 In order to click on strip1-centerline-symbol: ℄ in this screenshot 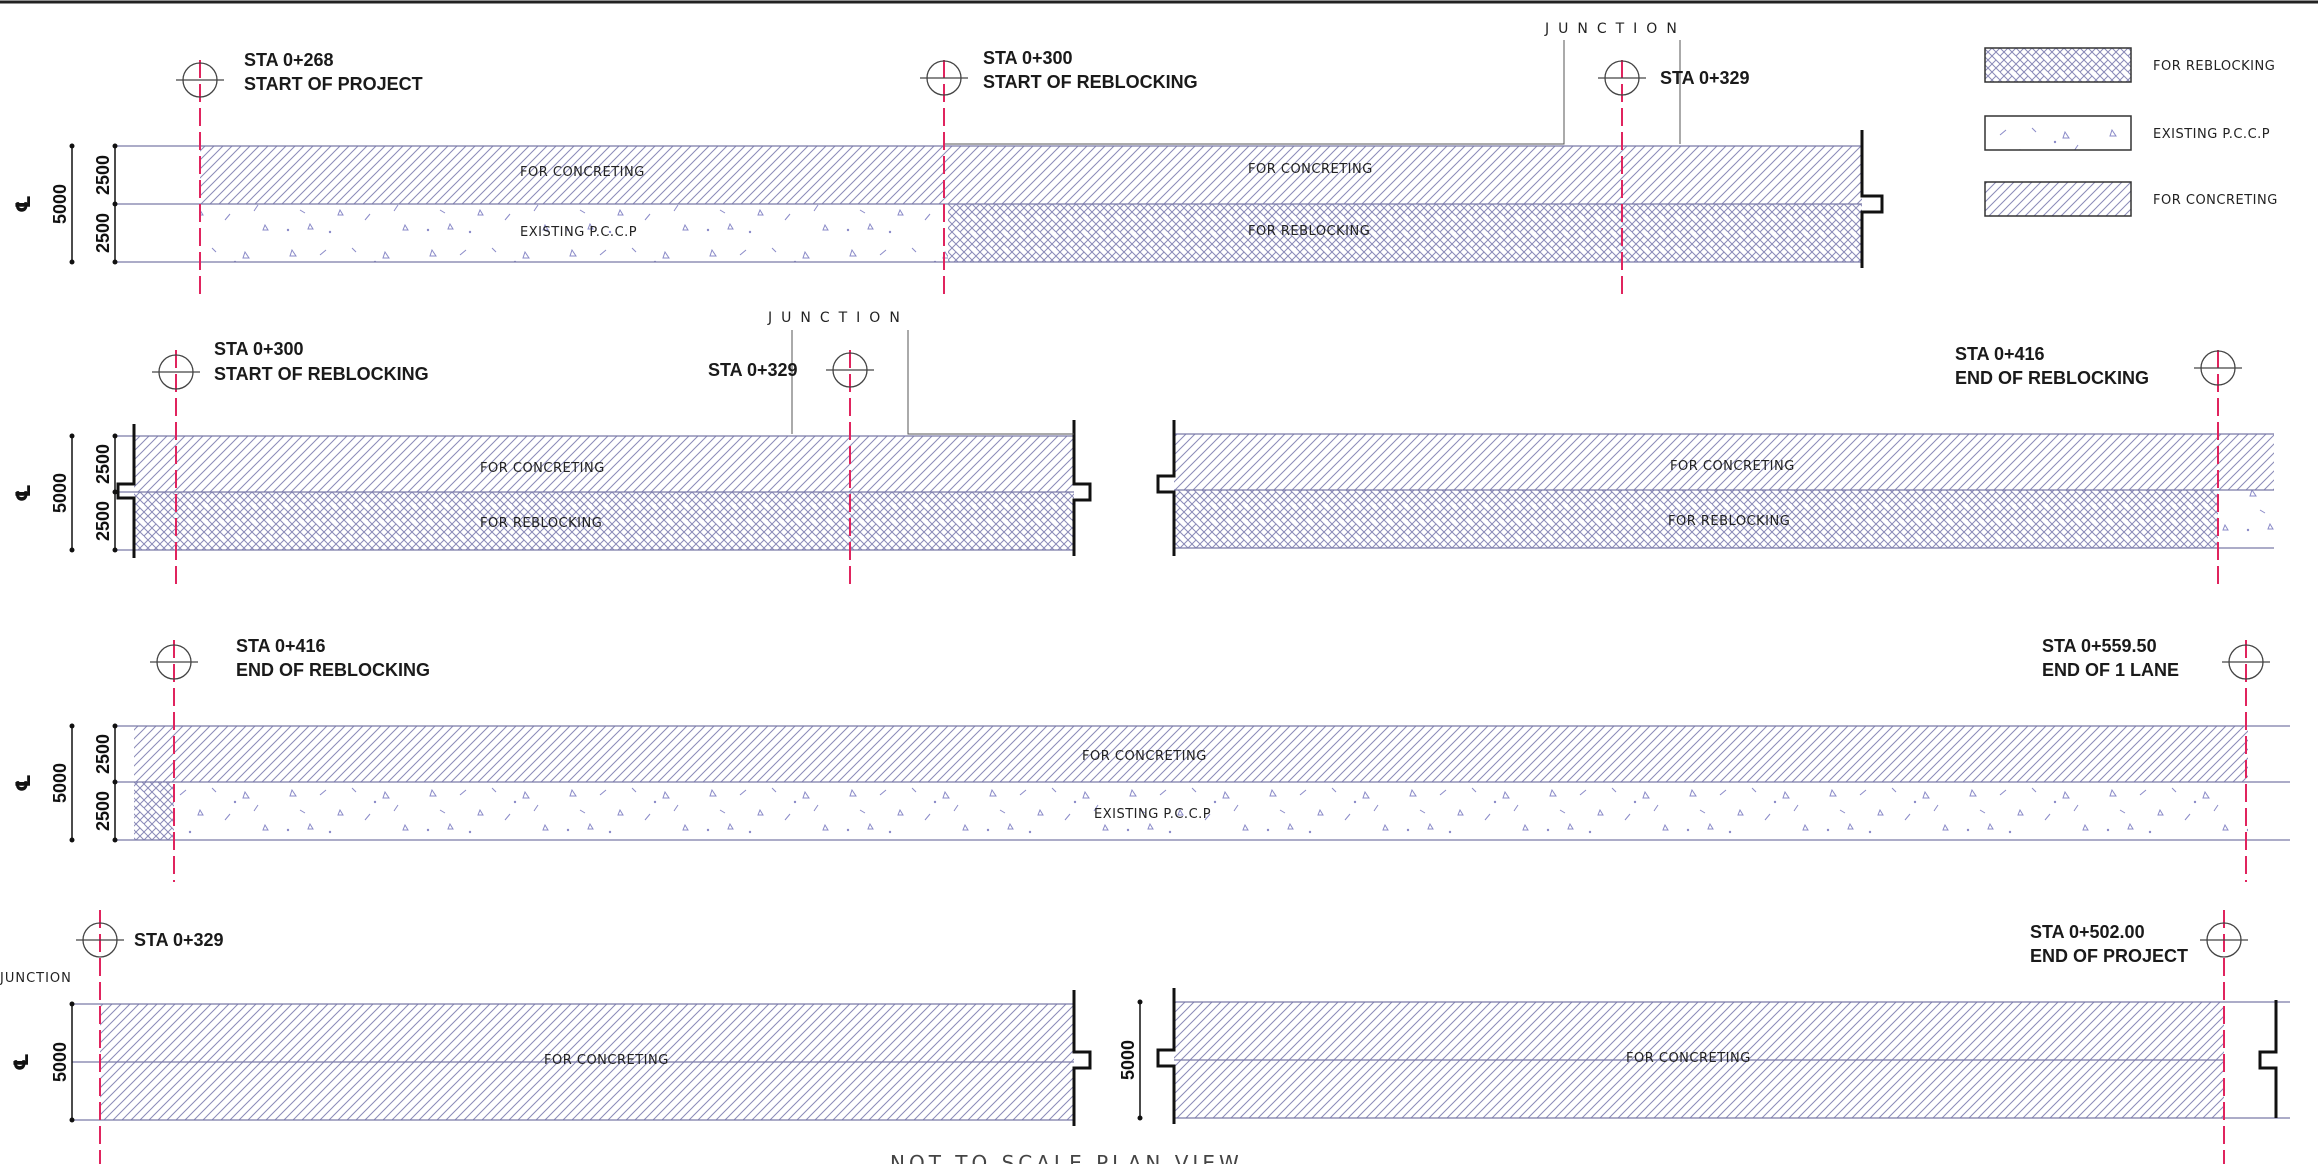, I will do `click(23, 204)`.